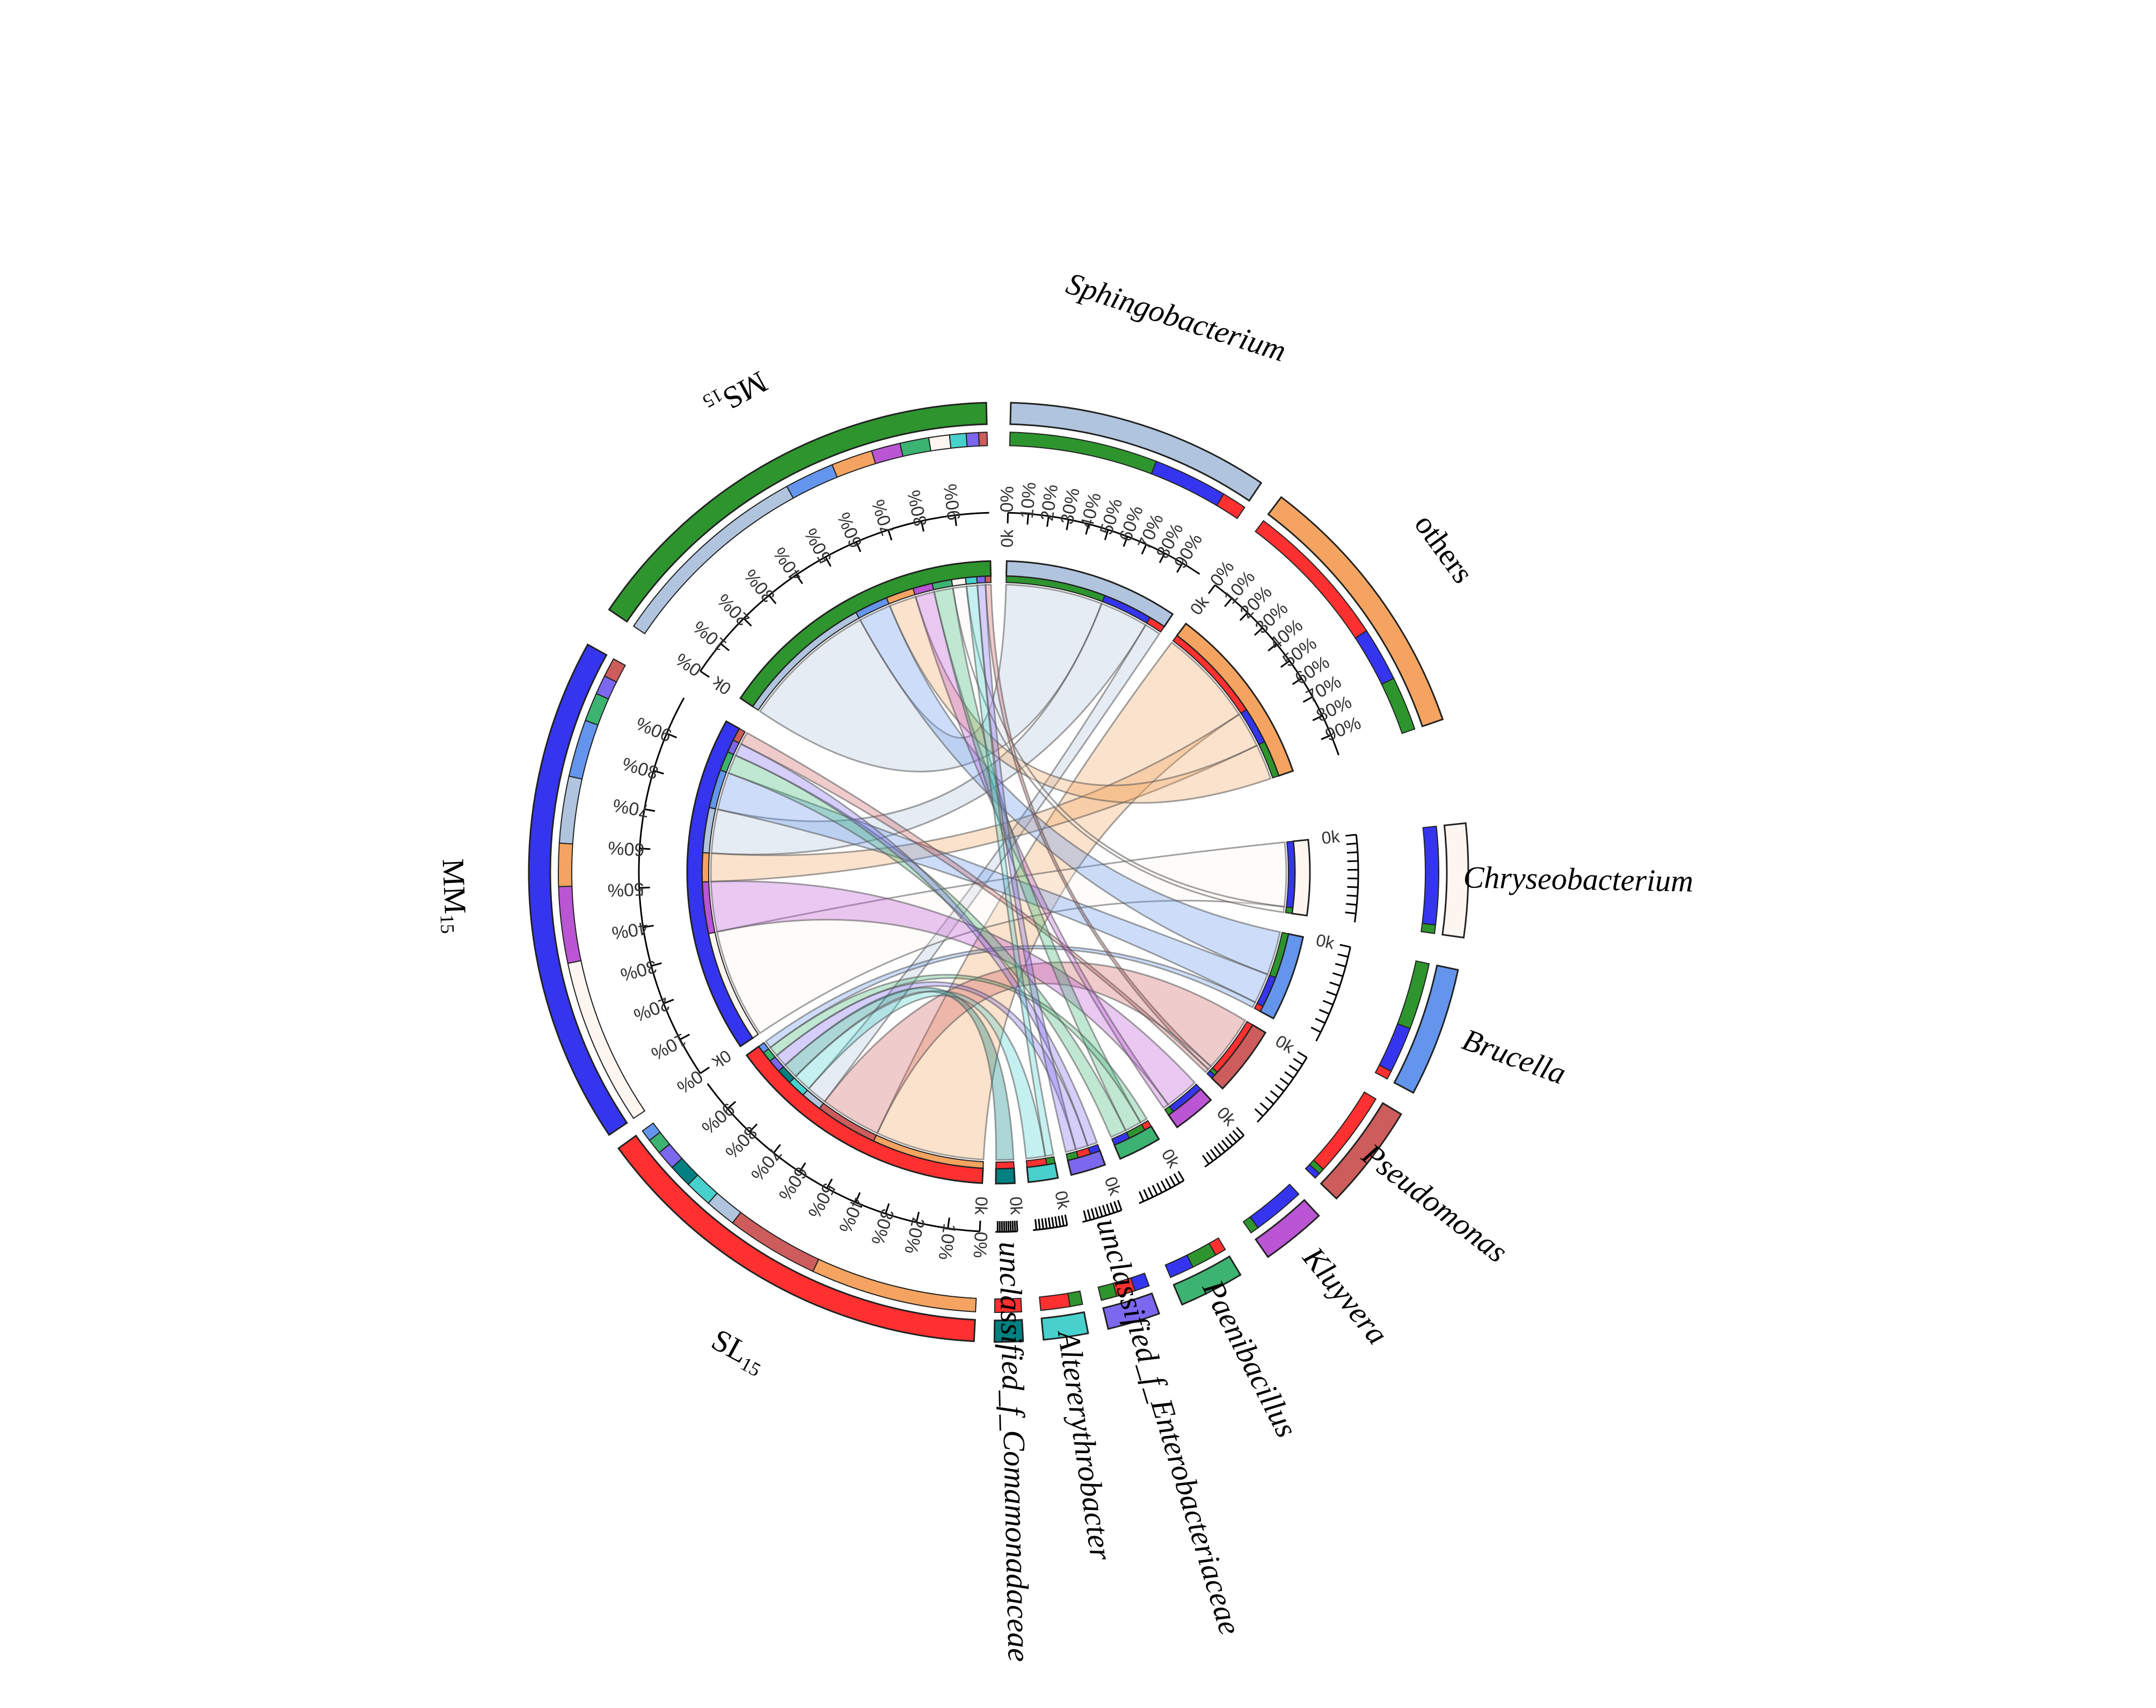 The width and height of the screenshot is (2156, 1708). What do you see at coordinates (1064, 1326) in the screenshot?
I see `outer-band-altererythrobacter` at bounding box center [1064, 1326].